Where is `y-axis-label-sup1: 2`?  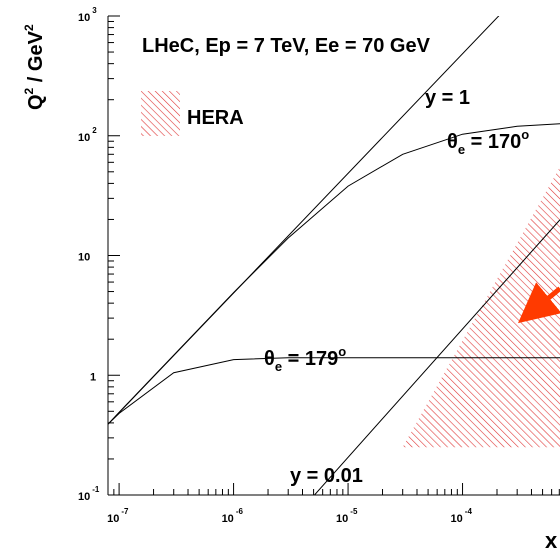
y-axis-label-sup1: 2 is located at coordinates (29, 90).